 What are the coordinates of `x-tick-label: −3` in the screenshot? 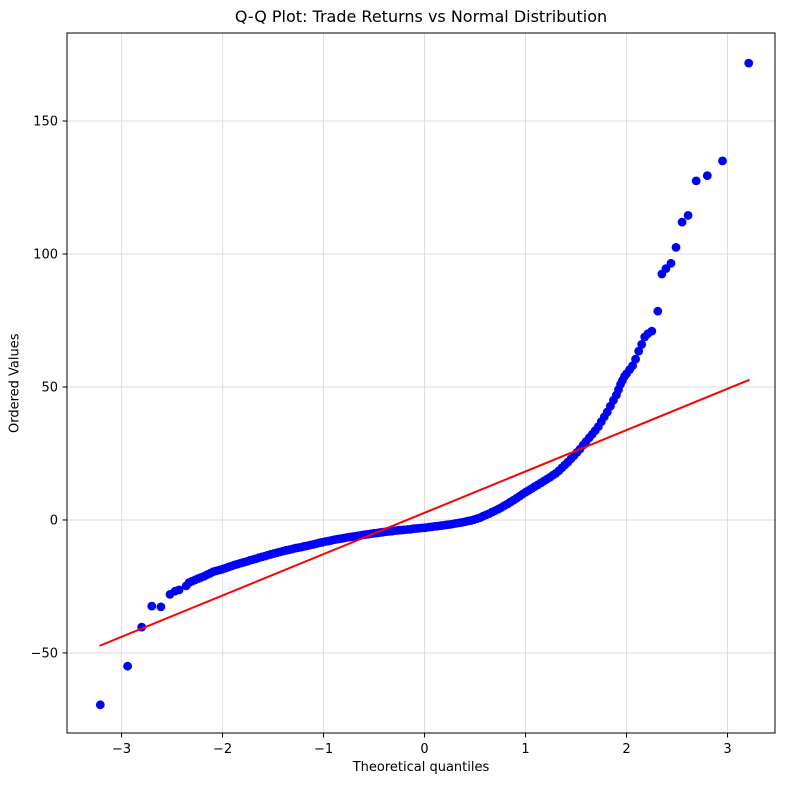 It's located at (121, 749).